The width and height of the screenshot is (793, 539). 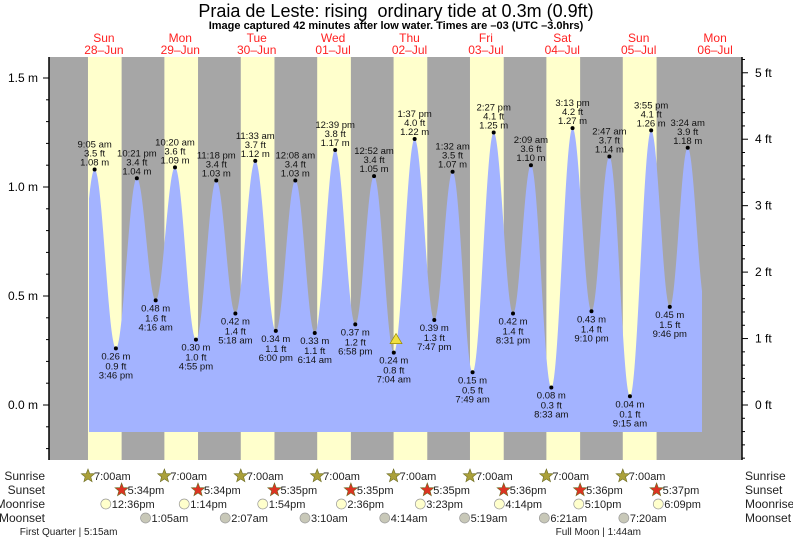 What do you see at coordinates (115, 366) in the screenshot?
I see `tide-ft-label: 0.9 ft` at bounding box center [115, 366].